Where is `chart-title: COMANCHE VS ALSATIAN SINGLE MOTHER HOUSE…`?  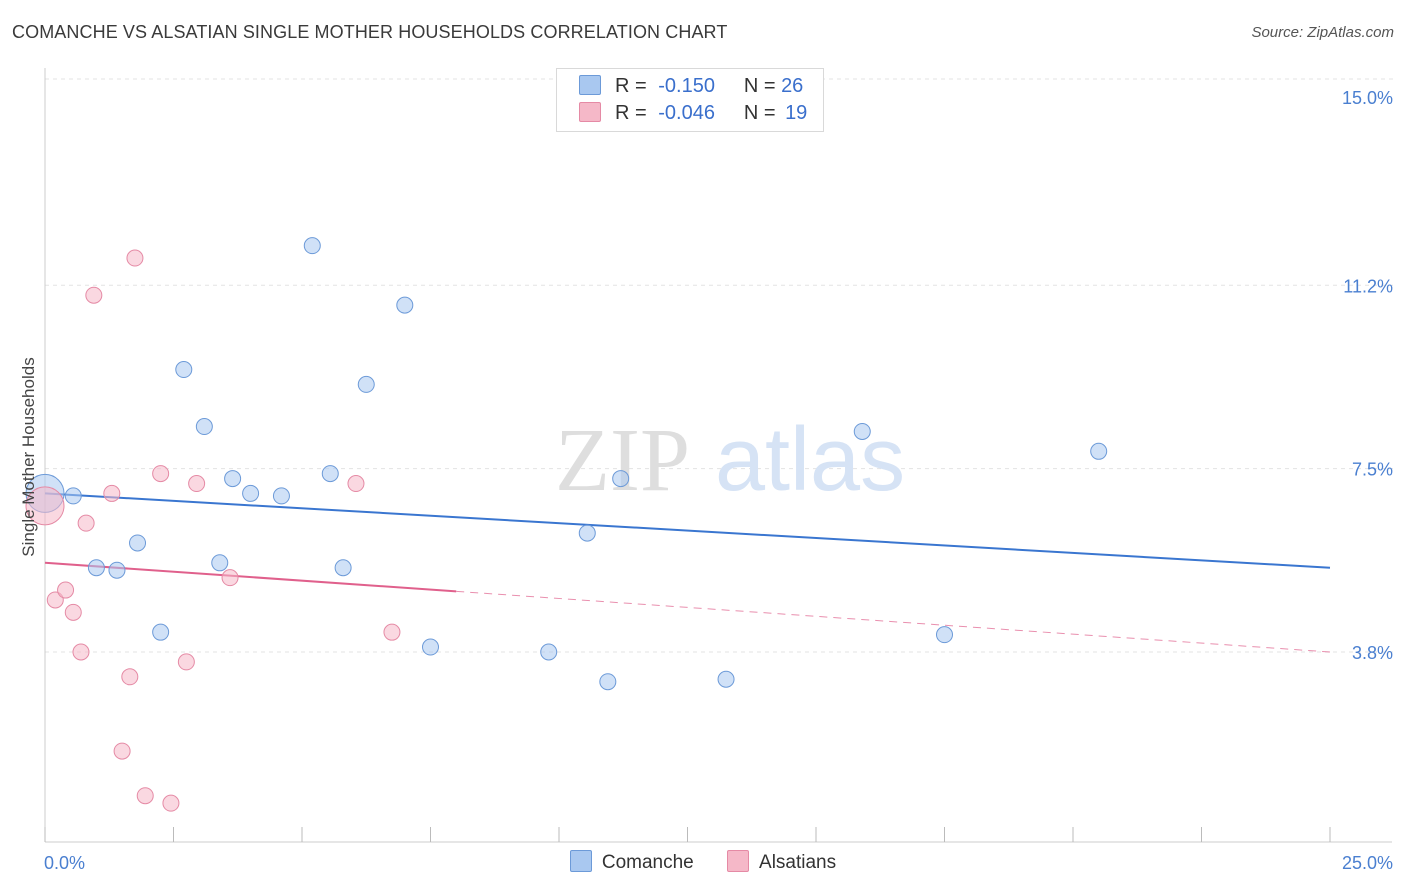 chart-title: COMANCHE VS ALSATIAN SINGLE MOTHER HOUSE… is located at coordinates (370, 32).